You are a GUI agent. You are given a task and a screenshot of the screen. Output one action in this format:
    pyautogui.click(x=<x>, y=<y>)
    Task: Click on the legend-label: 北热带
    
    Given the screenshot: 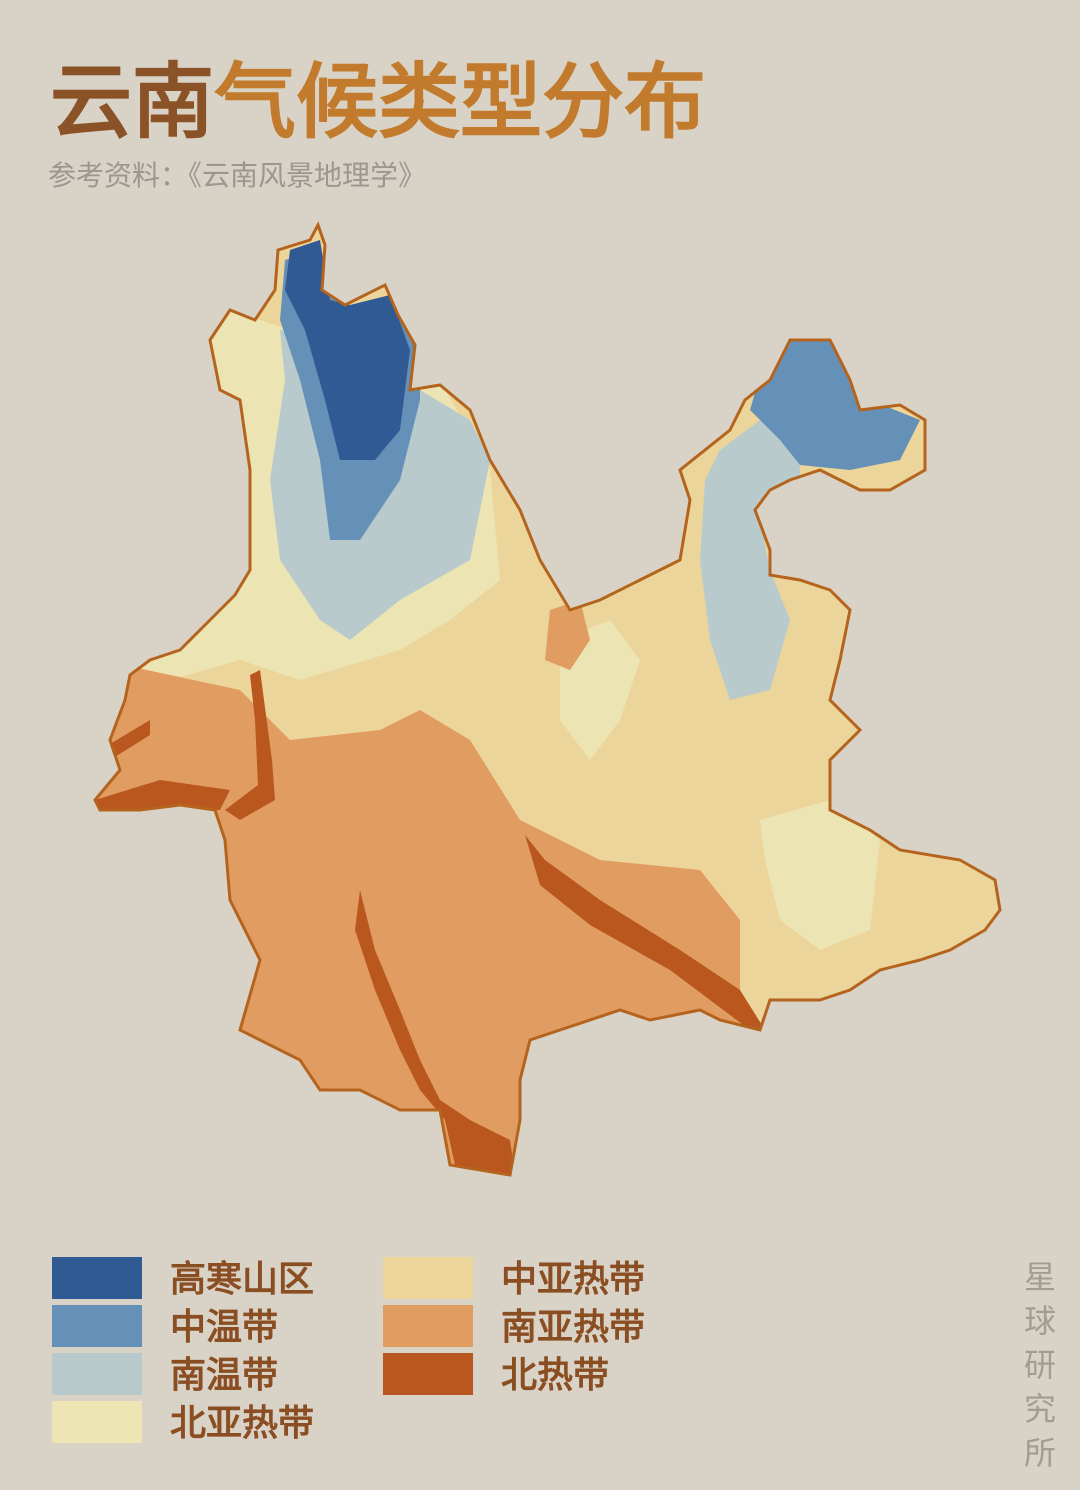 What is the action you would take?
    pyautogui.click(x=555, y=1375)
    